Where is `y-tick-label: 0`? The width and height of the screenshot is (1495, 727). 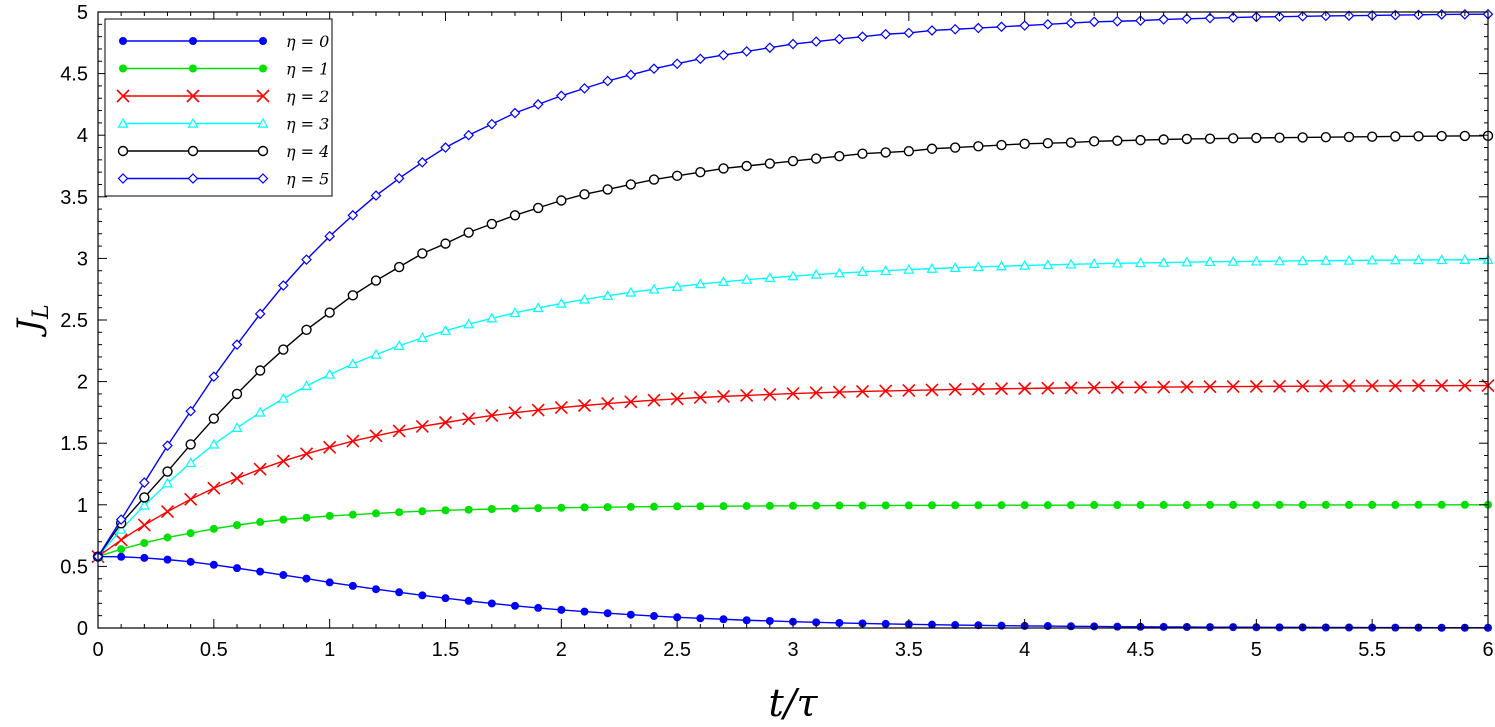 y-tick-label: 0 is located at coordinates (82, 629).